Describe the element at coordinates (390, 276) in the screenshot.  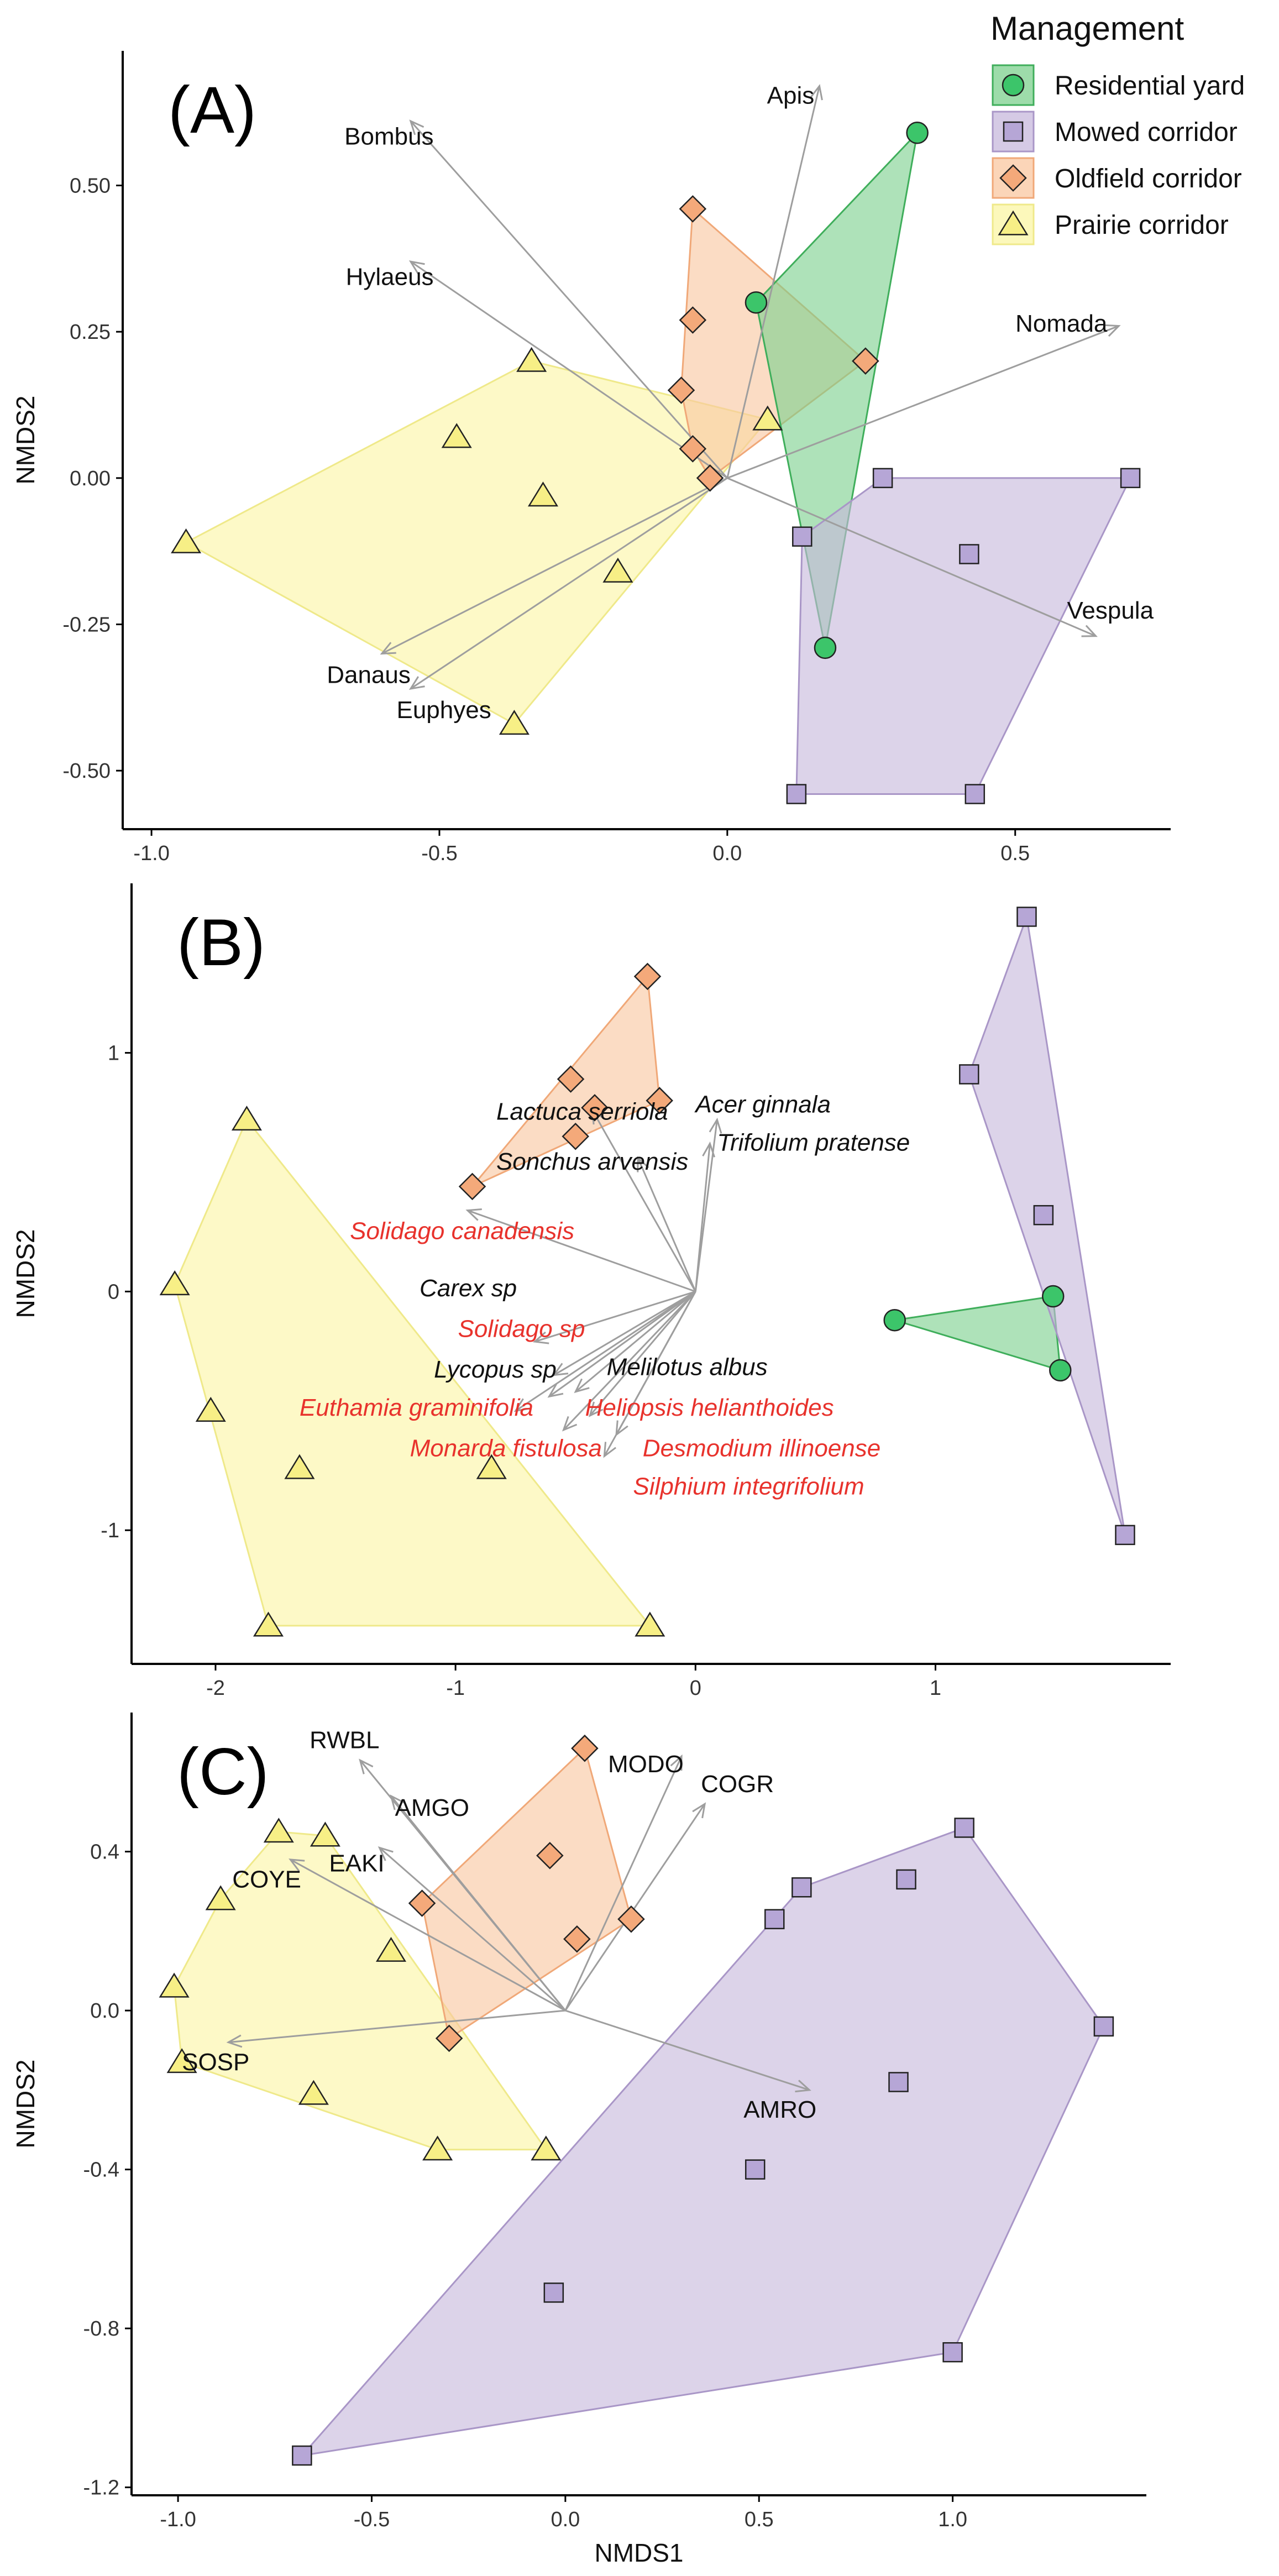
I see `vector-label-hylaeus: Hylaeus` at that location.